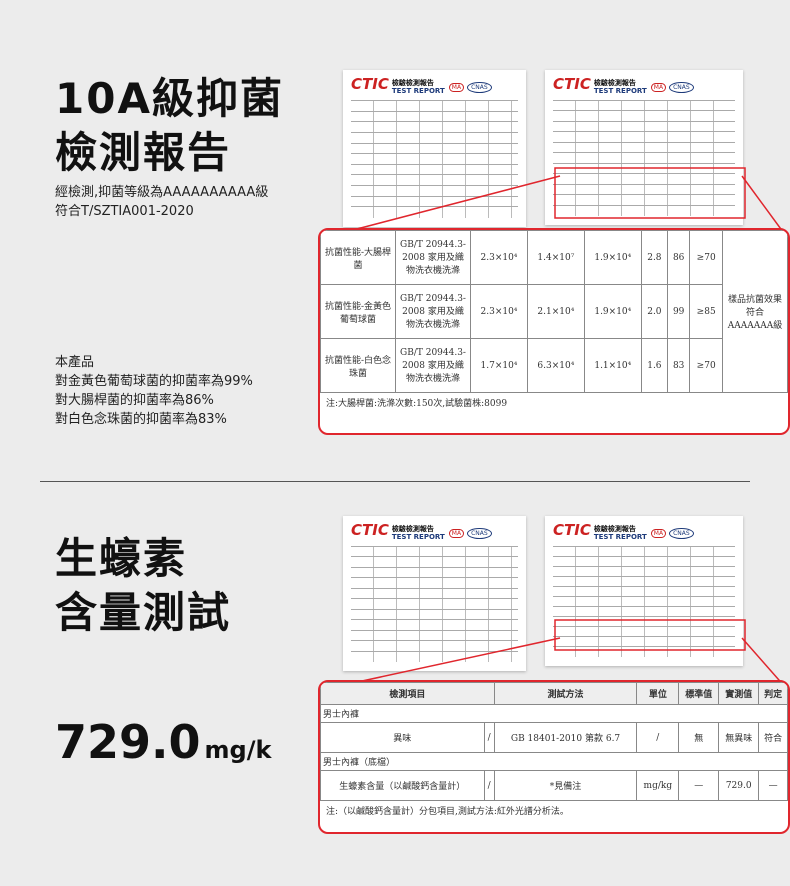 This screenshot has width=790, height=886. I want to click on table-row: 異味 / GB 18401-2010 第款 6.7/無無異味 符合, so click(554, 737).